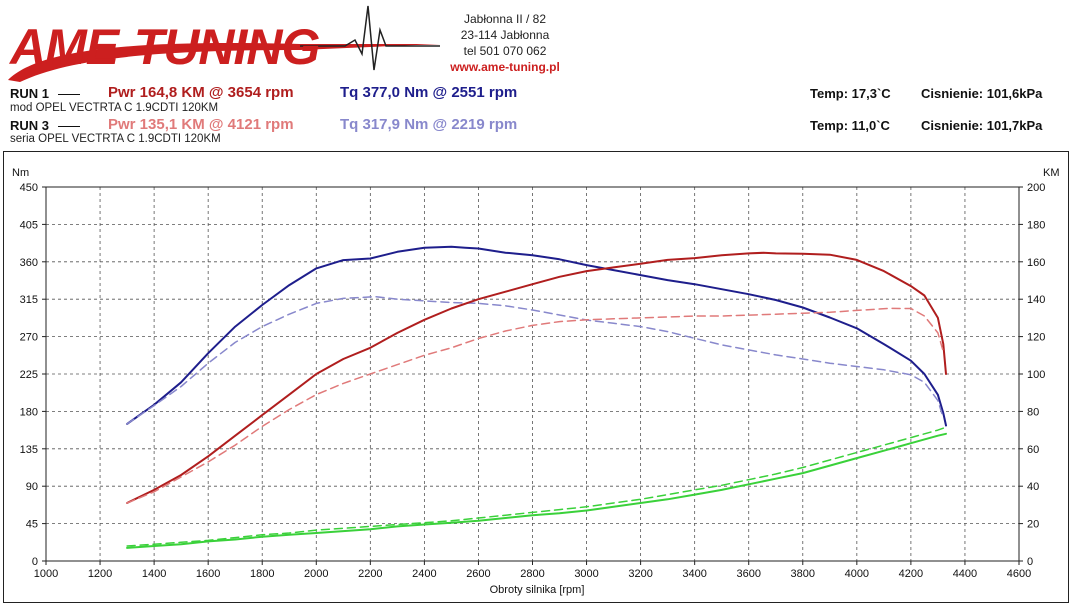 This screenshot has width=1074, height=607. Describe the element at coordinates (965, 574) in the screenshot. I see `x-tick-label: 4400` at that location.